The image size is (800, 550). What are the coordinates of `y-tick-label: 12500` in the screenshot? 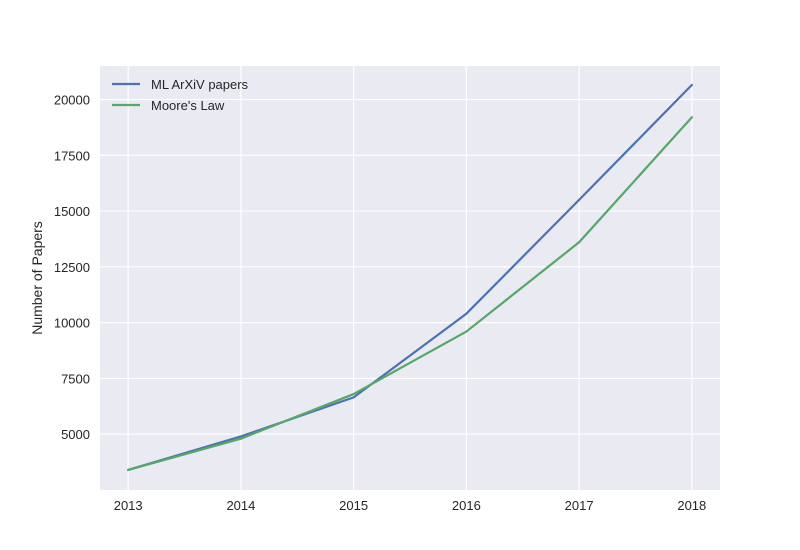 It's located at (72, 267).